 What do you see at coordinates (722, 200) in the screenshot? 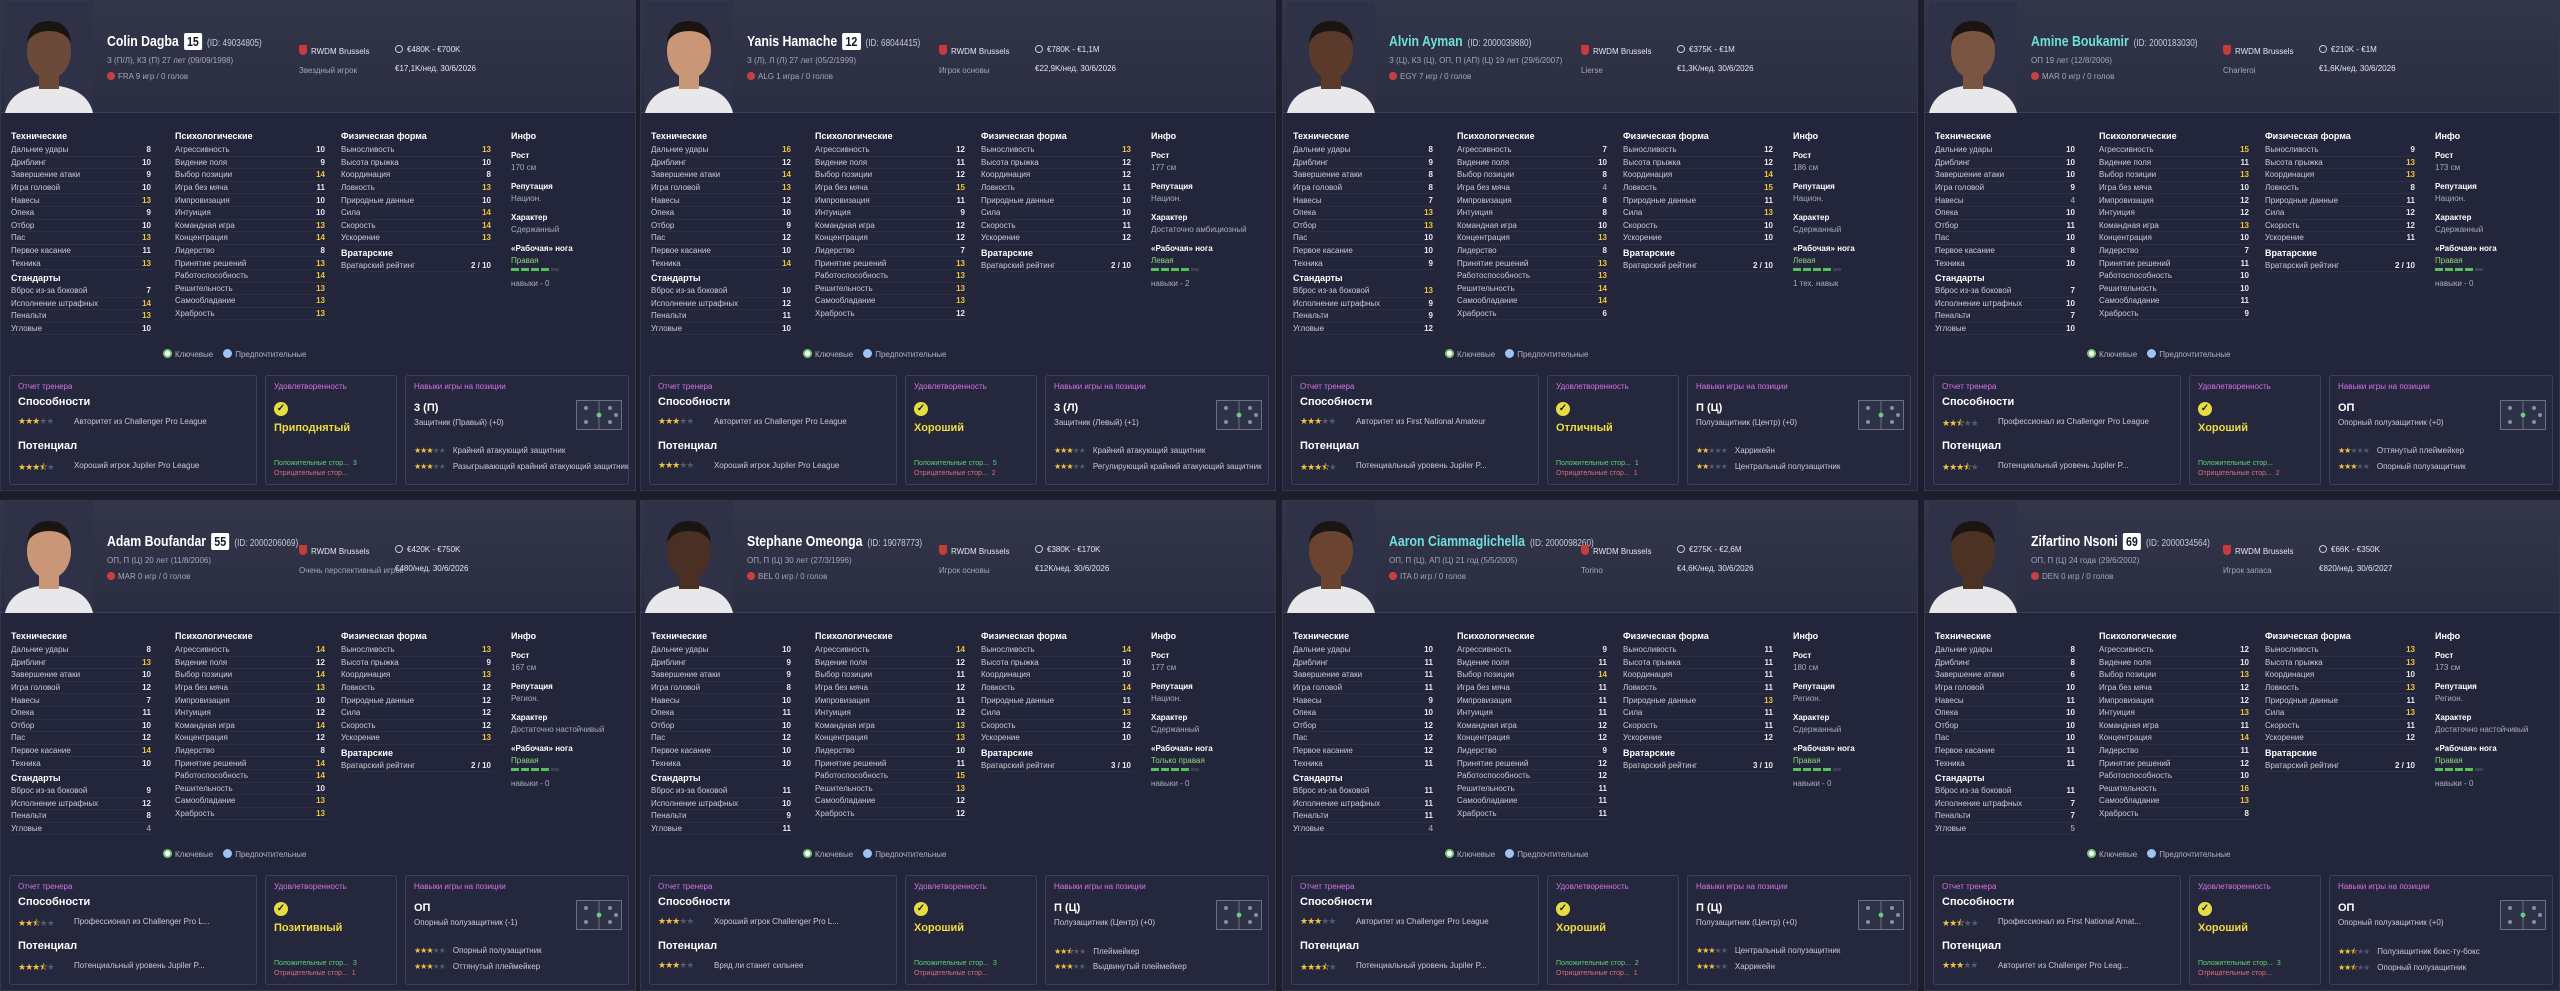
I see `attribute-row: Навесы 12` at bounding box center [722, 200].